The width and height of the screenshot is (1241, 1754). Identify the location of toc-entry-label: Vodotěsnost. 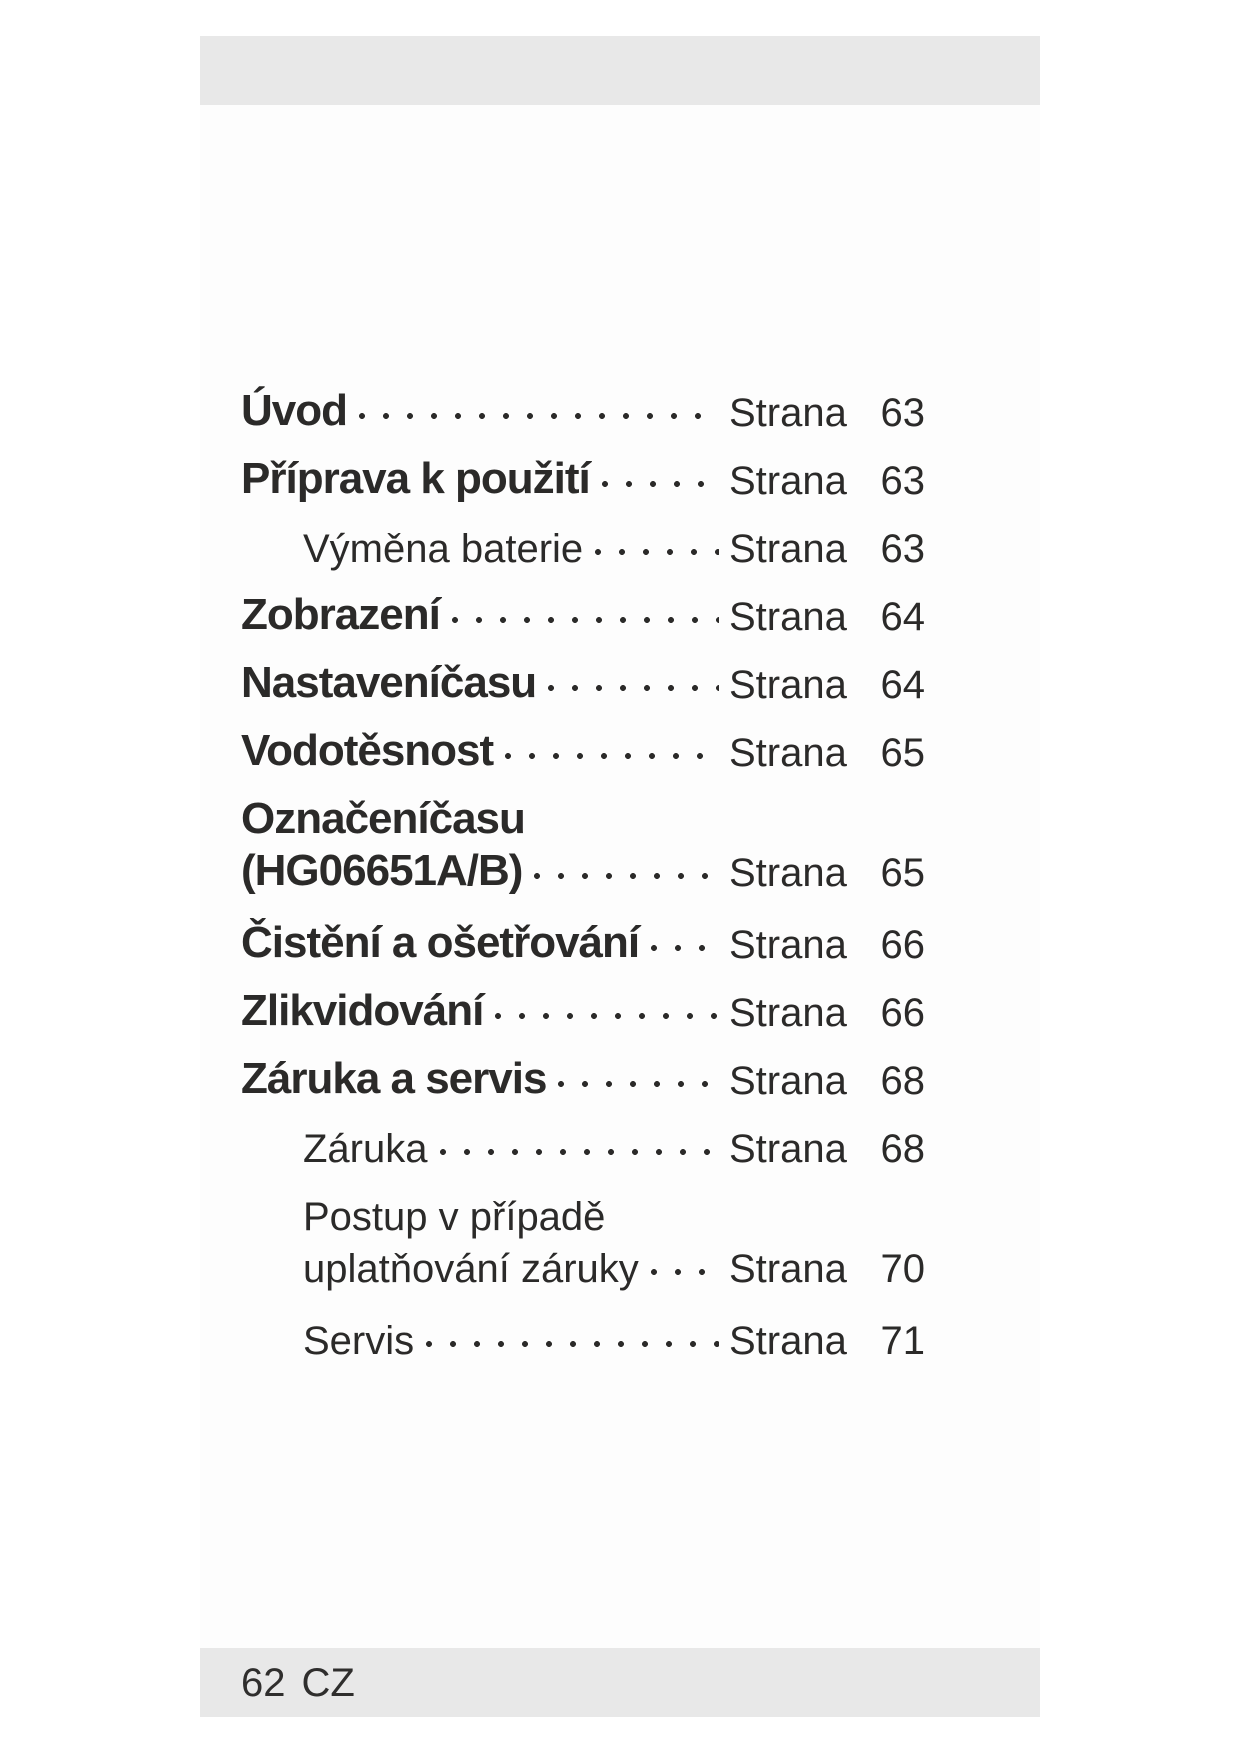
(367, 750).